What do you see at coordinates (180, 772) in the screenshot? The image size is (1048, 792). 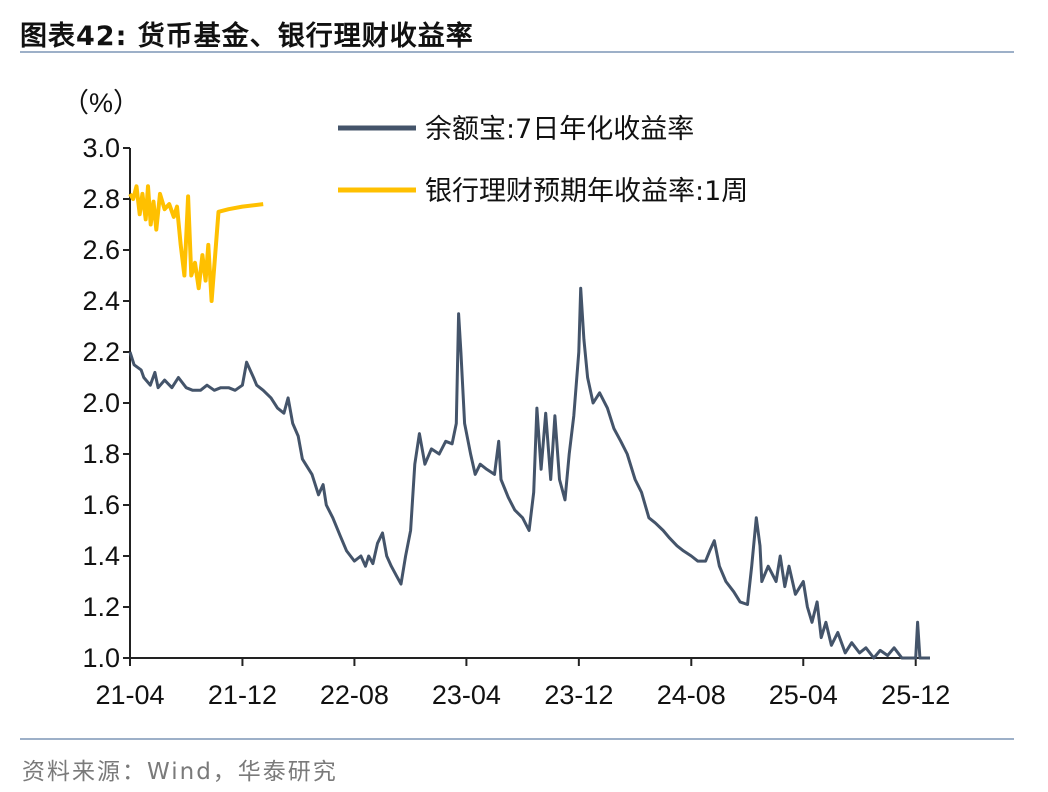 I see `source-note: 资料来源：Wind，华泰研究` at bounding box center [180, 772].